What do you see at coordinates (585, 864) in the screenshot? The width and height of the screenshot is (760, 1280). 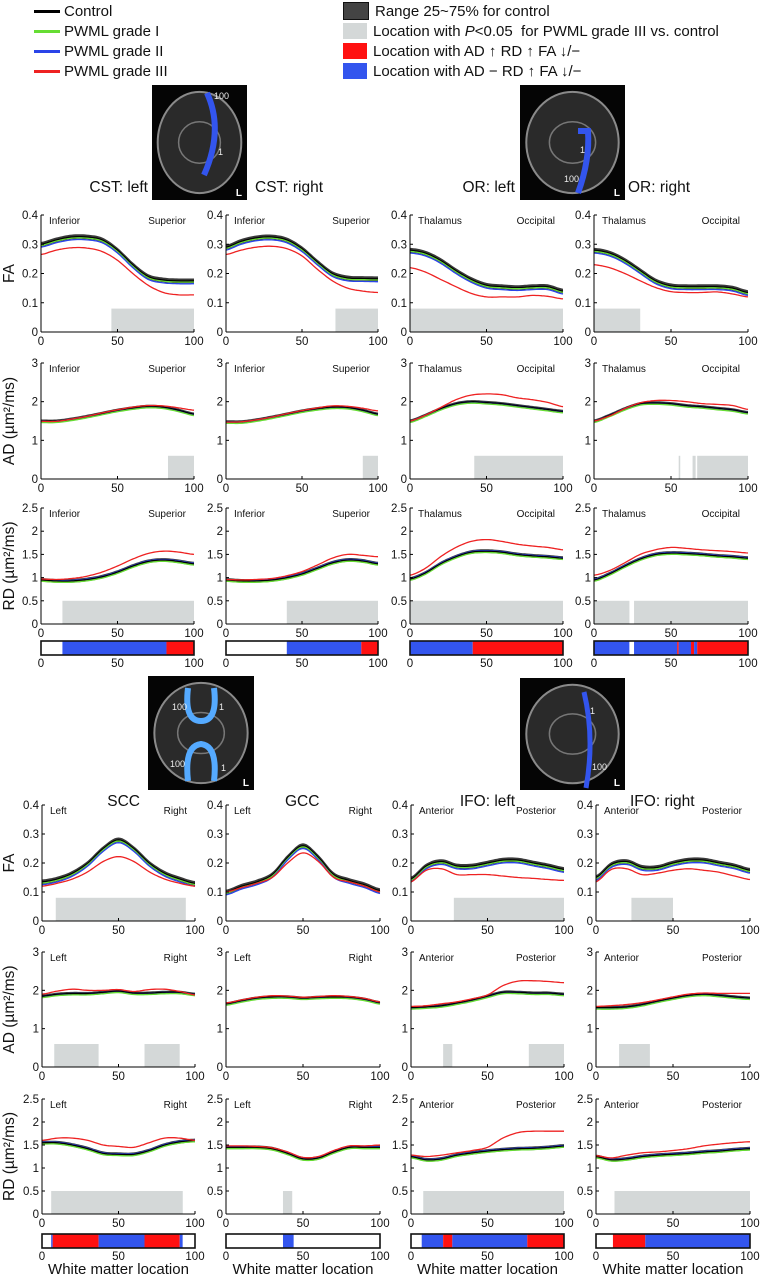 I see `y-tick-label: 0.2` at bounding box center [585, 864].